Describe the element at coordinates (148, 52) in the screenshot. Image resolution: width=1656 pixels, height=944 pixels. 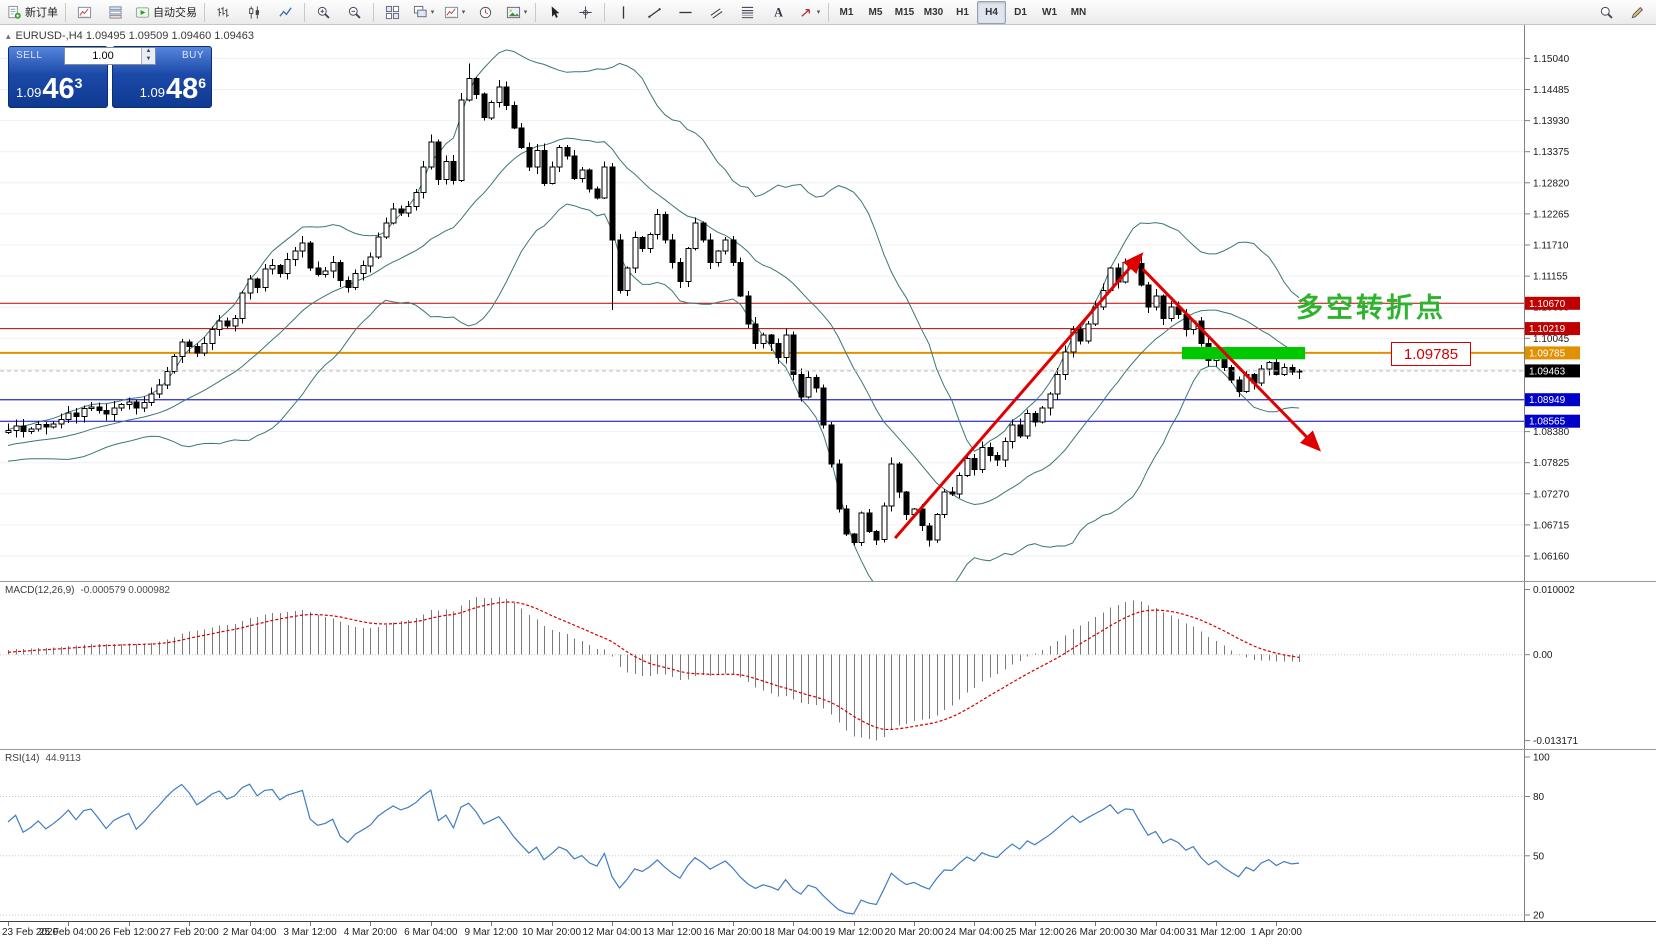
I see `lot-increase-button: ▲` at that location.